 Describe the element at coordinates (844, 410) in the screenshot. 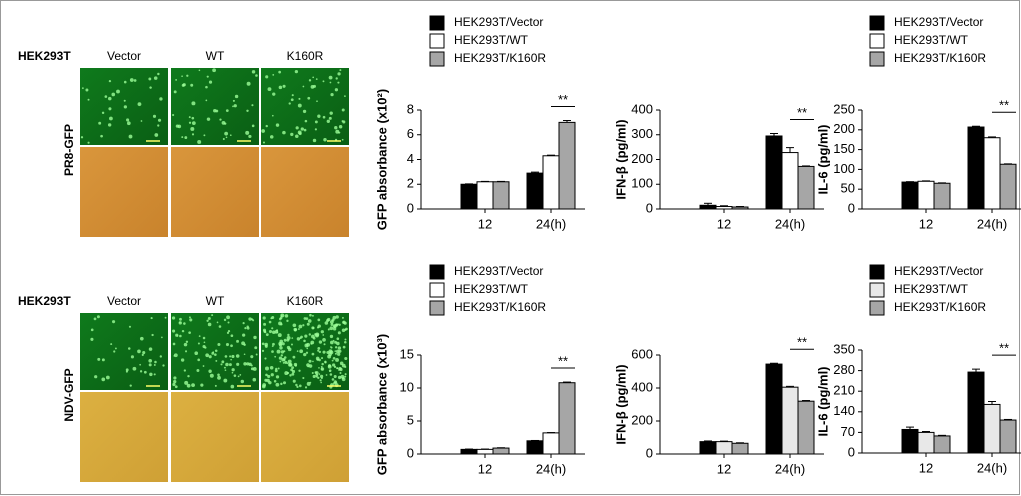

I see `y-tick-label: 140` at that location.